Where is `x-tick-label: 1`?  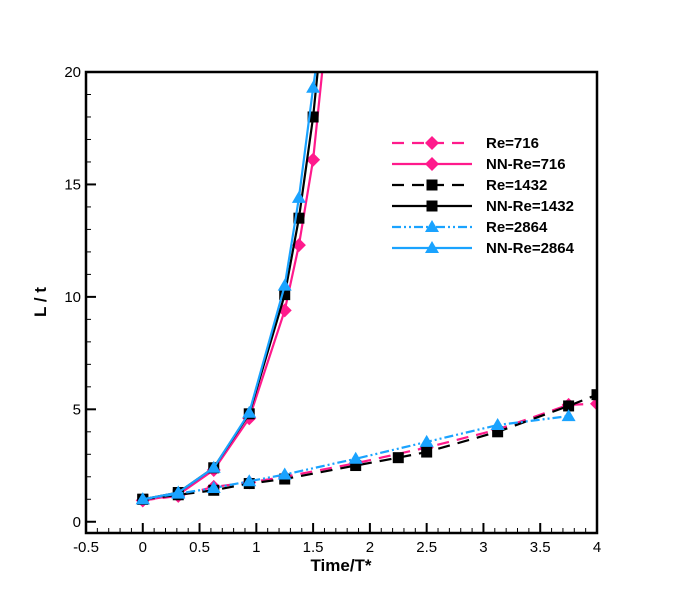
x-tick-label: 1 is located at coordinates (256, 547).